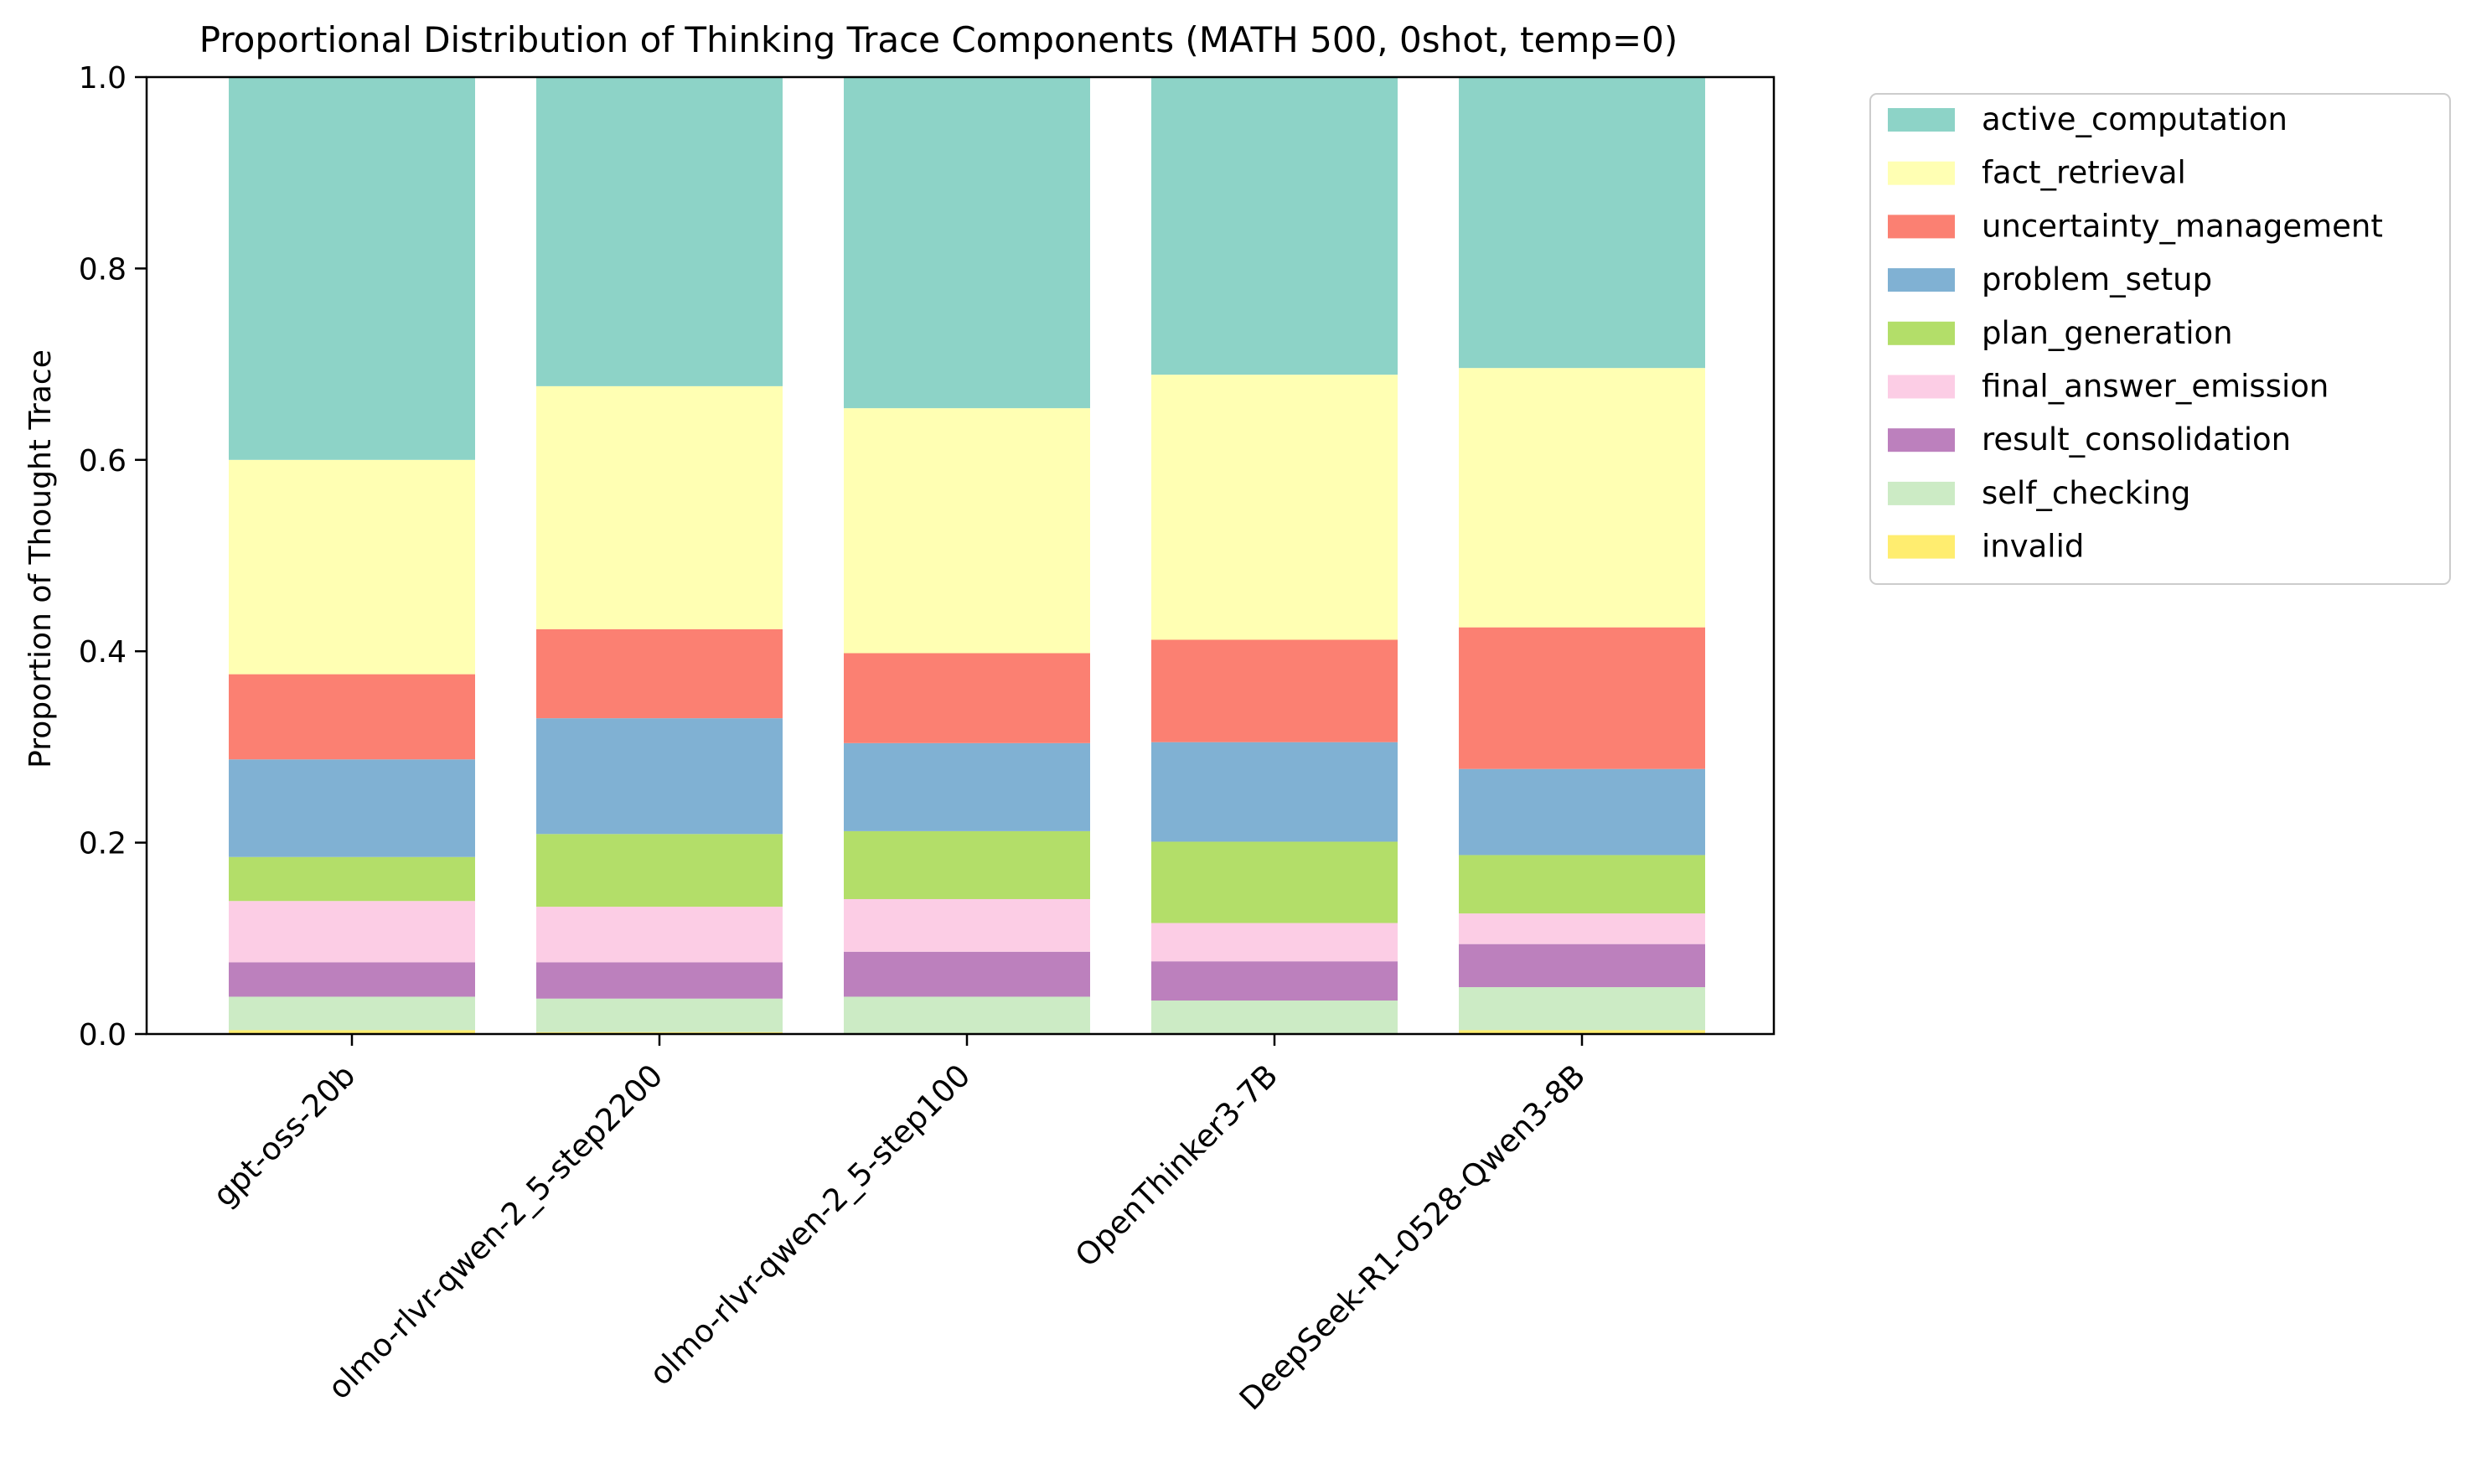 This screenshot has width=2471, height=1484. I want to click on legend-label-active-computation: active_computation, so click(2134, 119).